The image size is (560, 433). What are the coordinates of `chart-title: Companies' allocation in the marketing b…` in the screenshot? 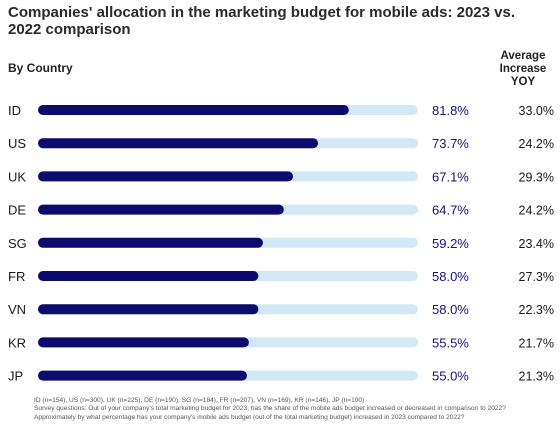 It's located at (262, 21).